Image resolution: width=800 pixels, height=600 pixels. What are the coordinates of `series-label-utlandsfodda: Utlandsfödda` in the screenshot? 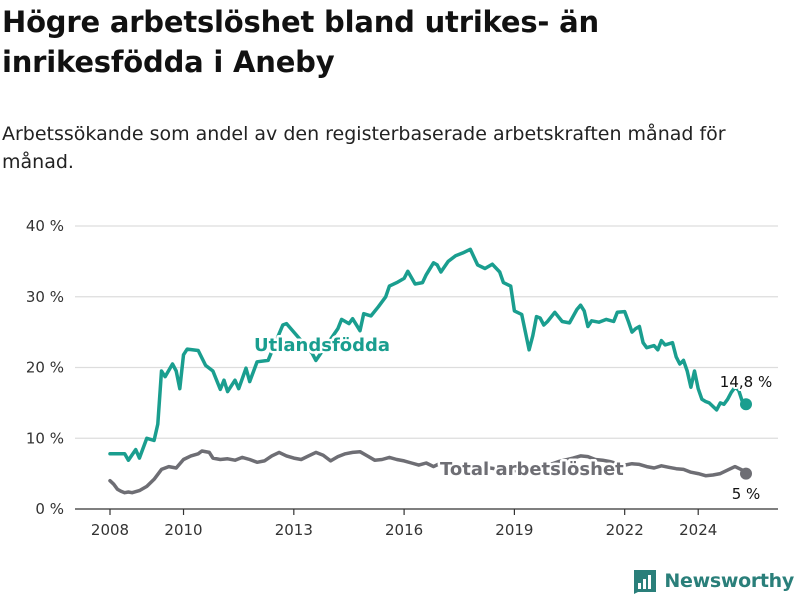 It's located at (322, 345).